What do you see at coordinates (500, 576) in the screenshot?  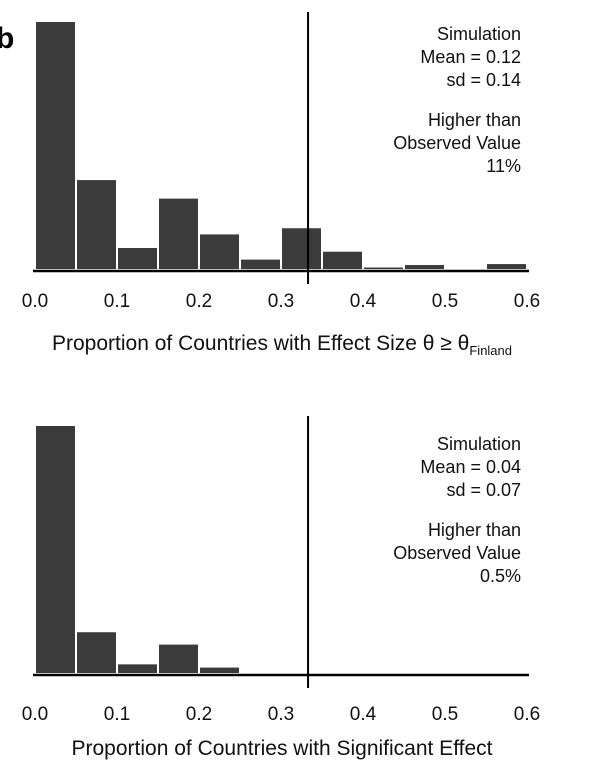 I see `higher-than-observed-annotation: 0.5%` at bounding box center [500, 576].